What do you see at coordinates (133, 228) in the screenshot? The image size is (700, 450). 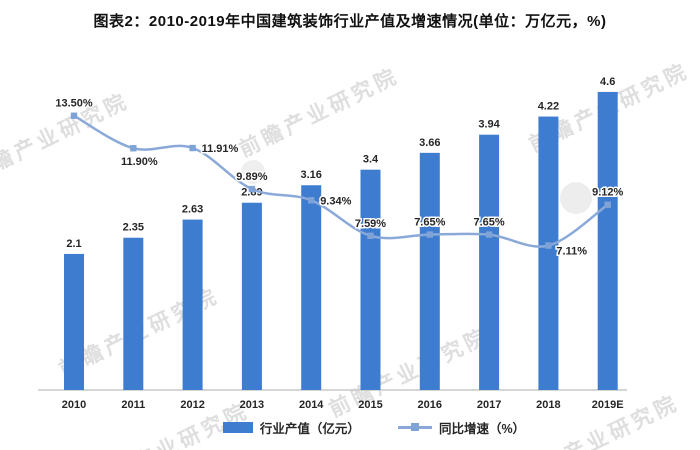 I see `bar-value-label-2011: 2.35` at bounding box center [133, 228].